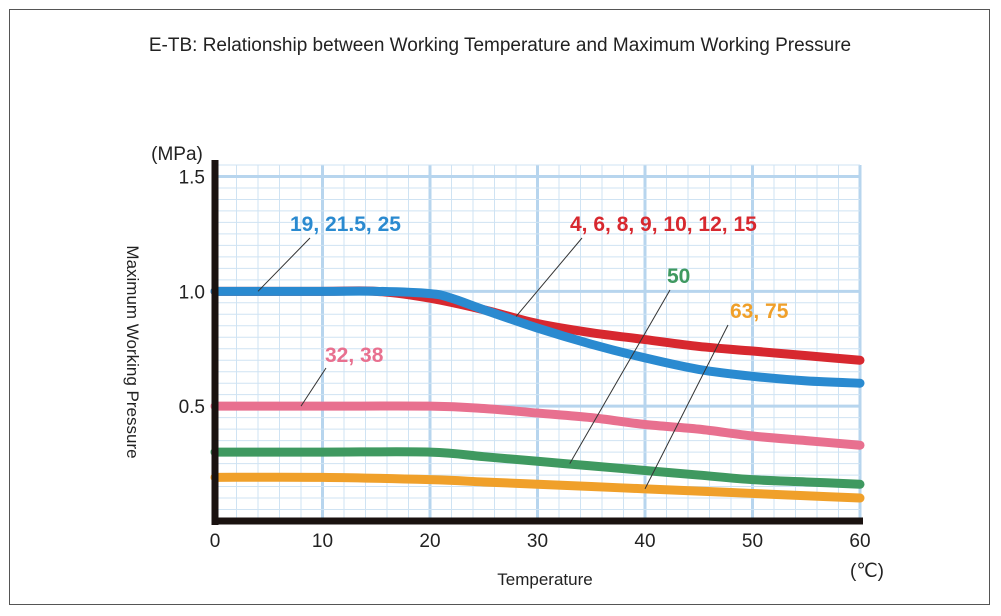  I want to click on series-label: 19, 21.5, 25, so click(345, 224).